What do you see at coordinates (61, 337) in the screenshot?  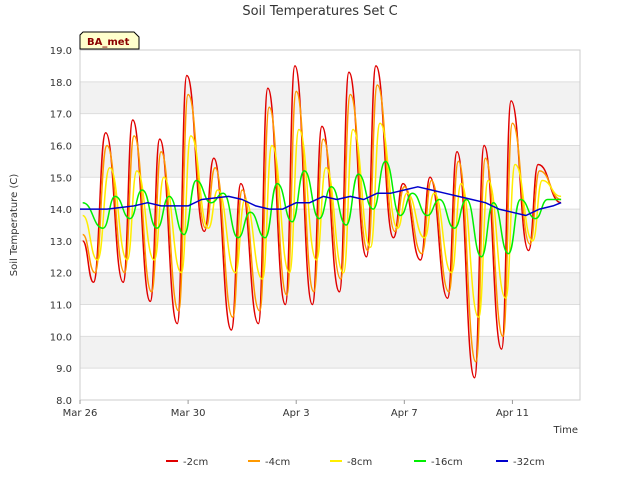 I see `y-tick-label: 10.0` at bounding box center [61, 337].